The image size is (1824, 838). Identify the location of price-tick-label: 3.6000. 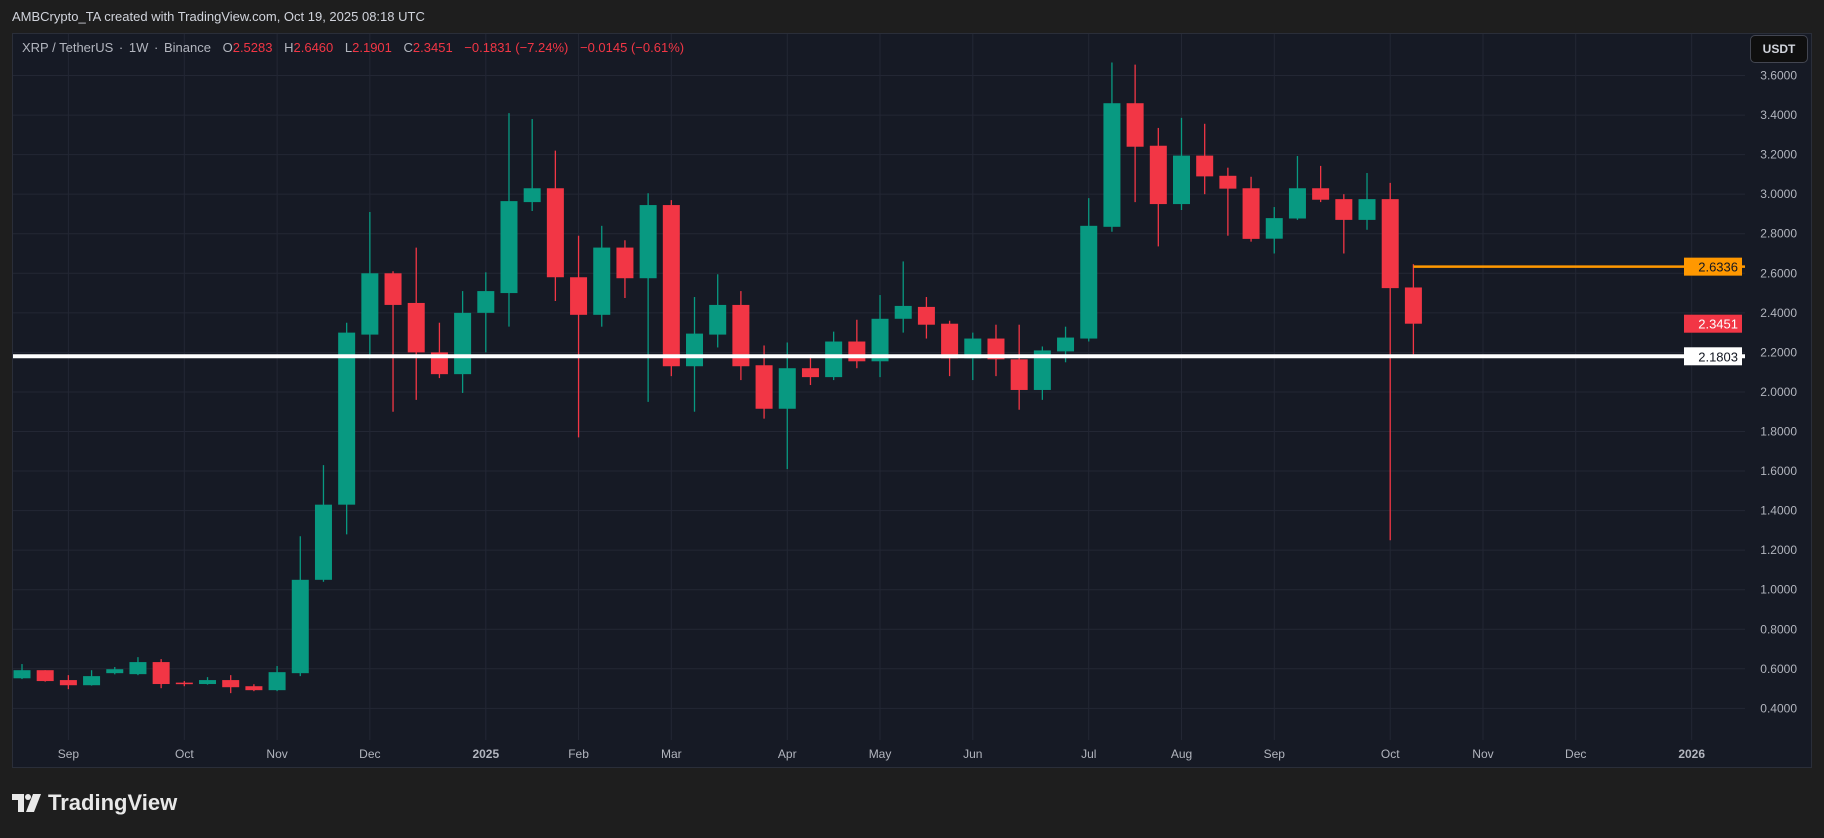
(1778, 76).